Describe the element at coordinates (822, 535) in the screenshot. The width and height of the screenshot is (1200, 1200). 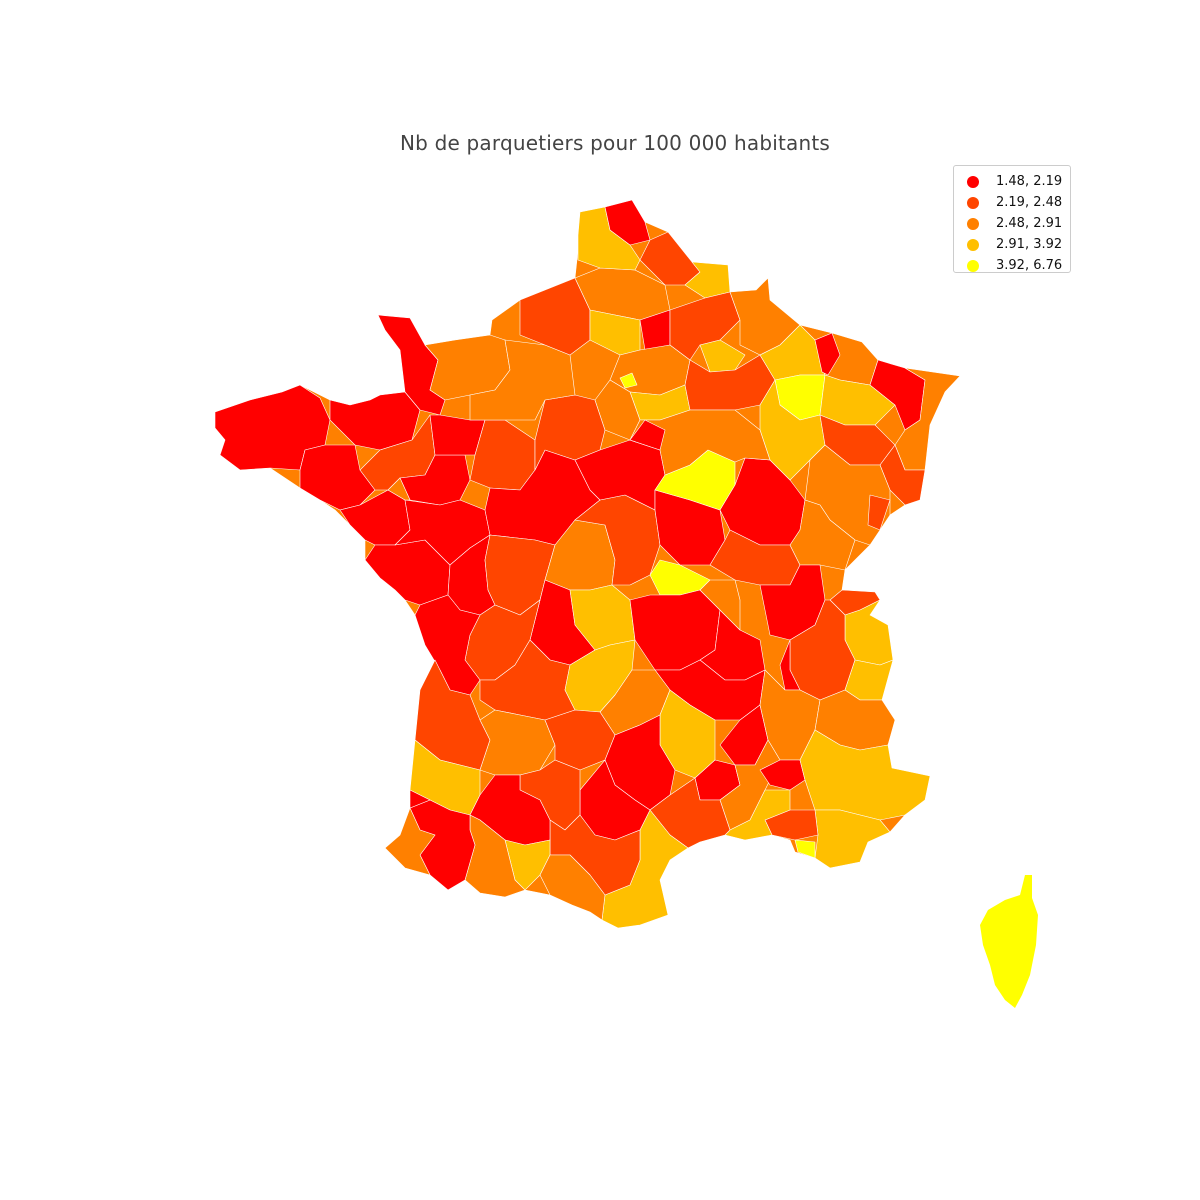
I see `region-jura` at that location.